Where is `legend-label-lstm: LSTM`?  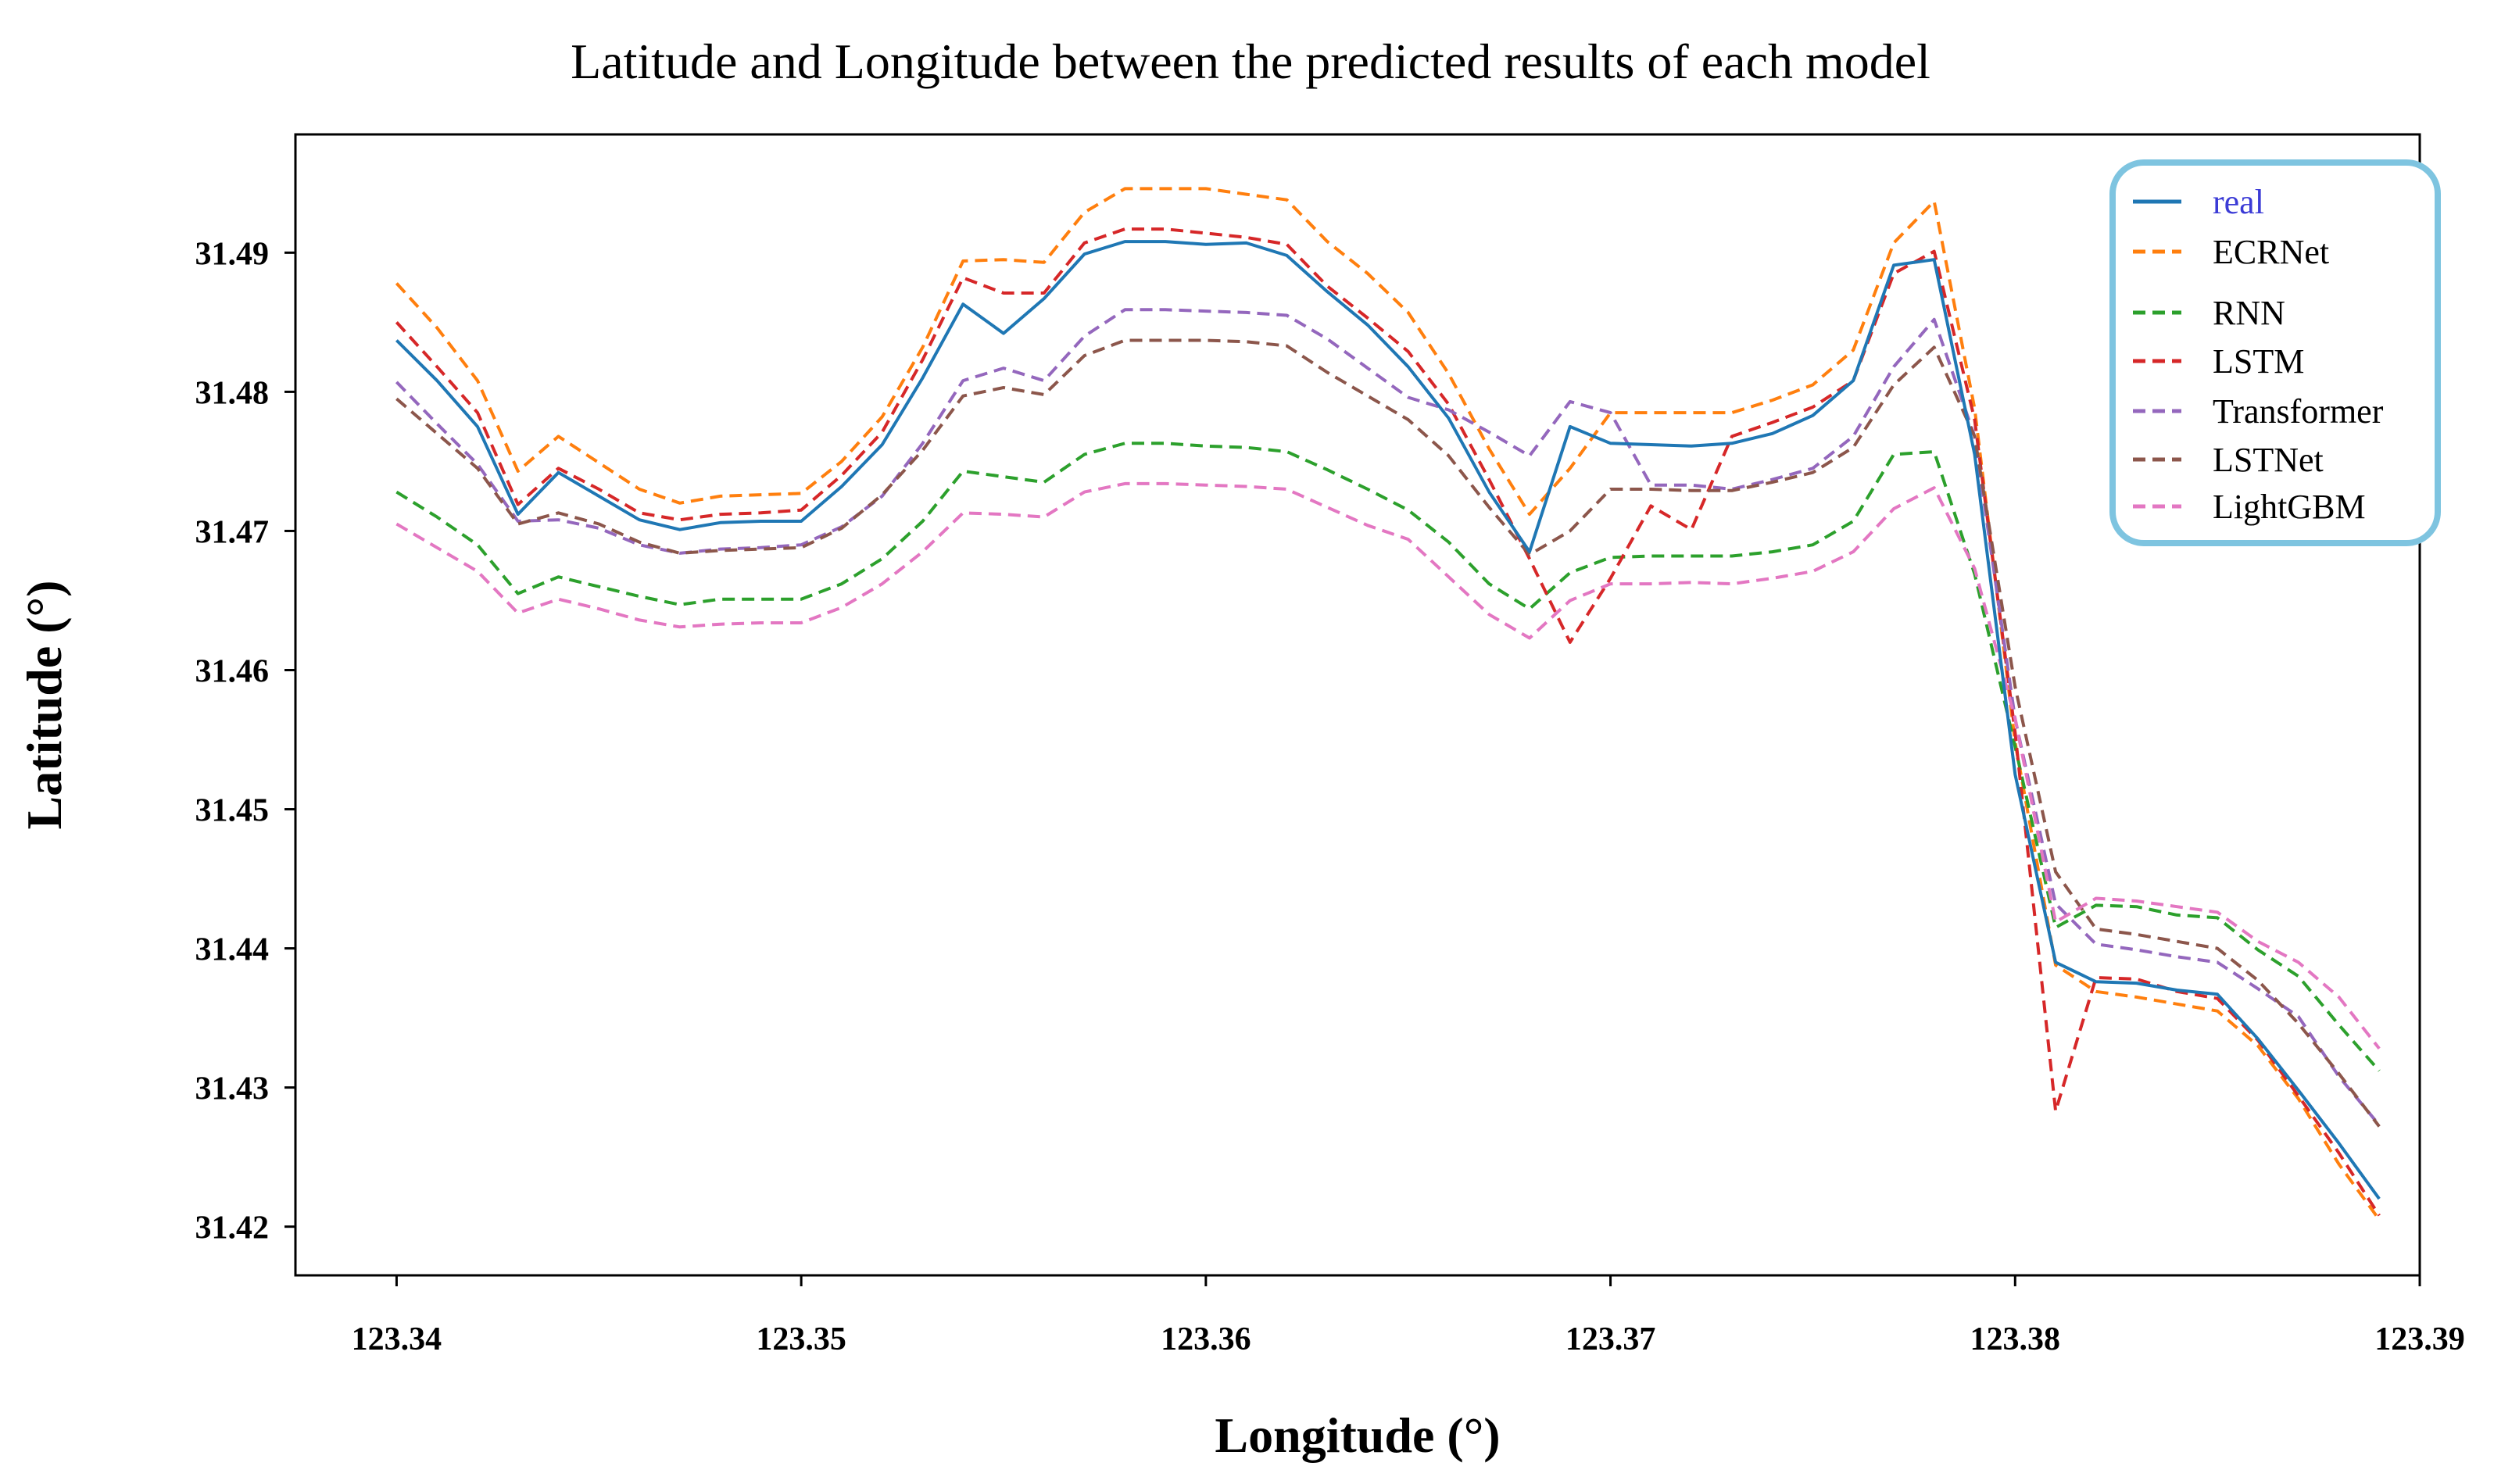 legend-label-lstm: LSTM is located at coordinates (2259, 361).